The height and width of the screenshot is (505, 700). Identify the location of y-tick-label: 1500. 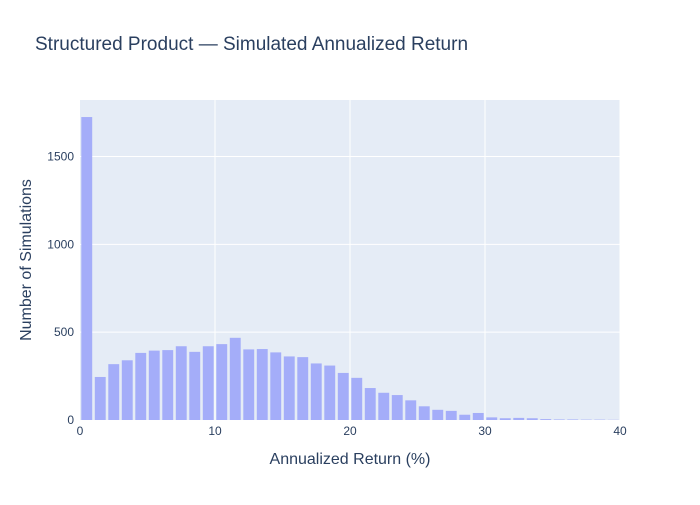
(60, 157).